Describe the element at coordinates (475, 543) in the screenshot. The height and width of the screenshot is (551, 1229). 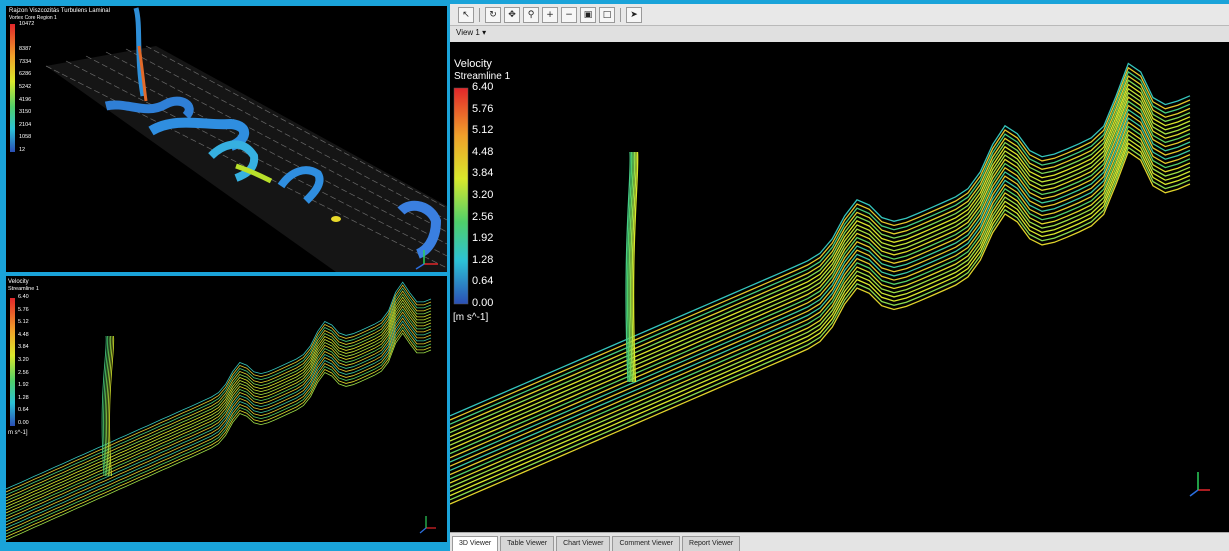
I see `tab-3d-viewer: 3D Viewer` at that location.